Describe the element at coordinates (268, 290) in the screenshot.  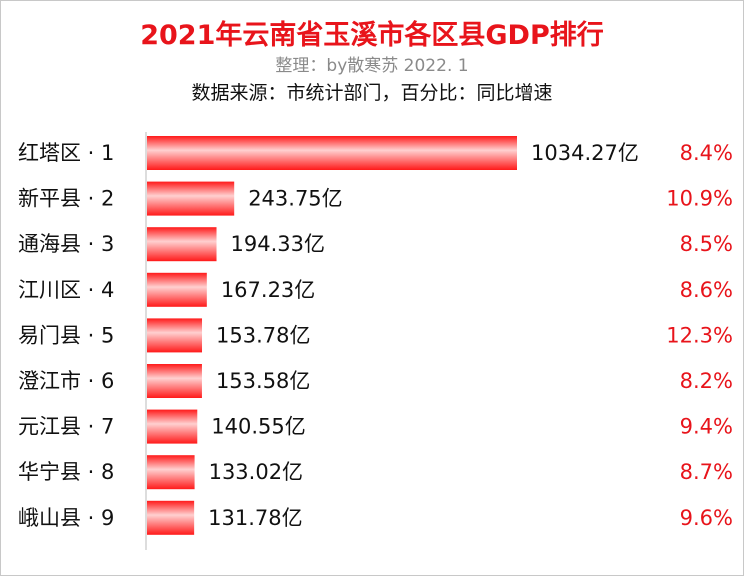
I see `gdp-value-label: 167.23亿` at that location.